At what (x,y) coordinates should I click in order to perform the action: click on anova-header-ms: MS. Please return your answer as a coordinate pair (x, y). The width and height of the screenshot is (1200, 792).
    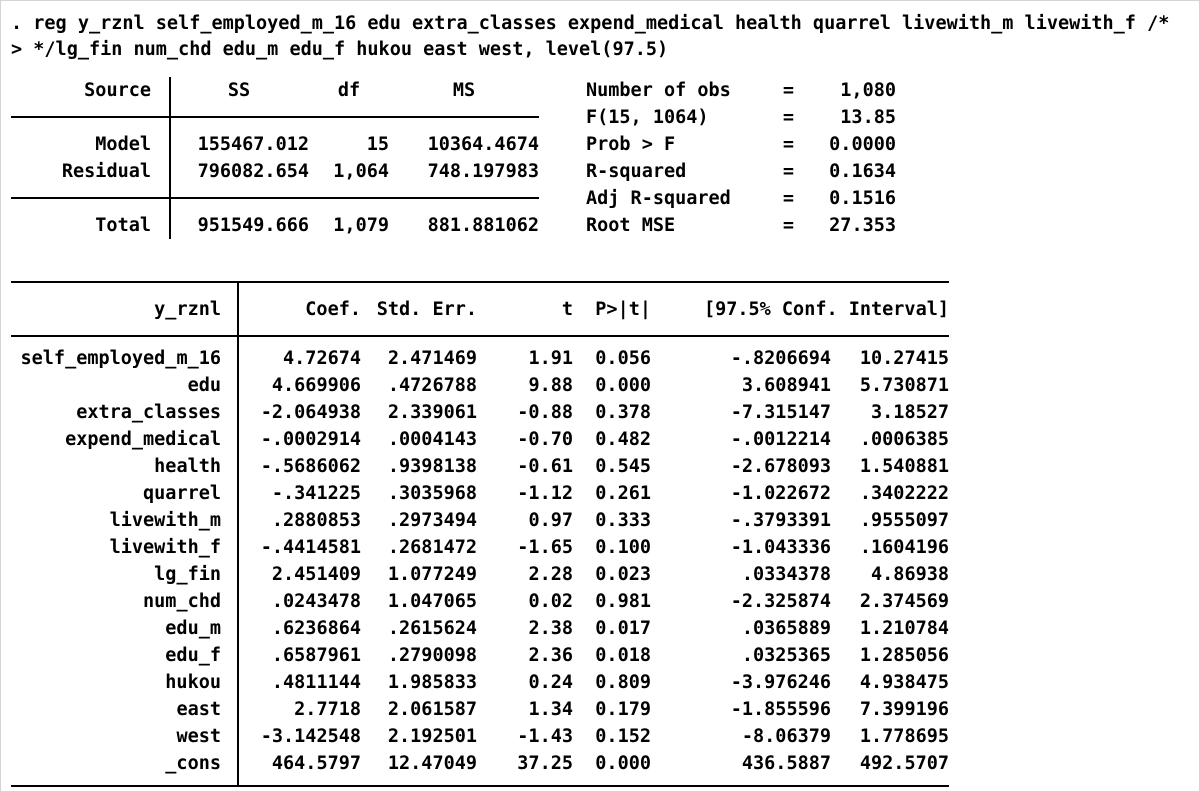
    Looking at the image, I should click on (464, 90).